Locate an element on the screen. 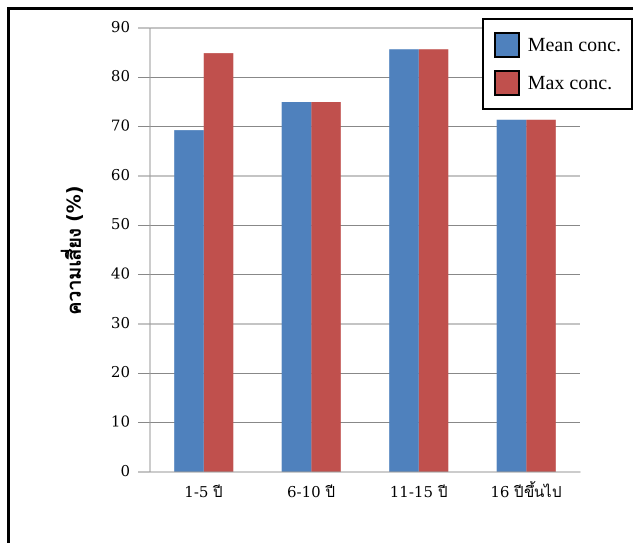 Image resolution: width=633 pixels, height=543 pixels. y-tick-label: 30 is located at coordinates (120, 323).